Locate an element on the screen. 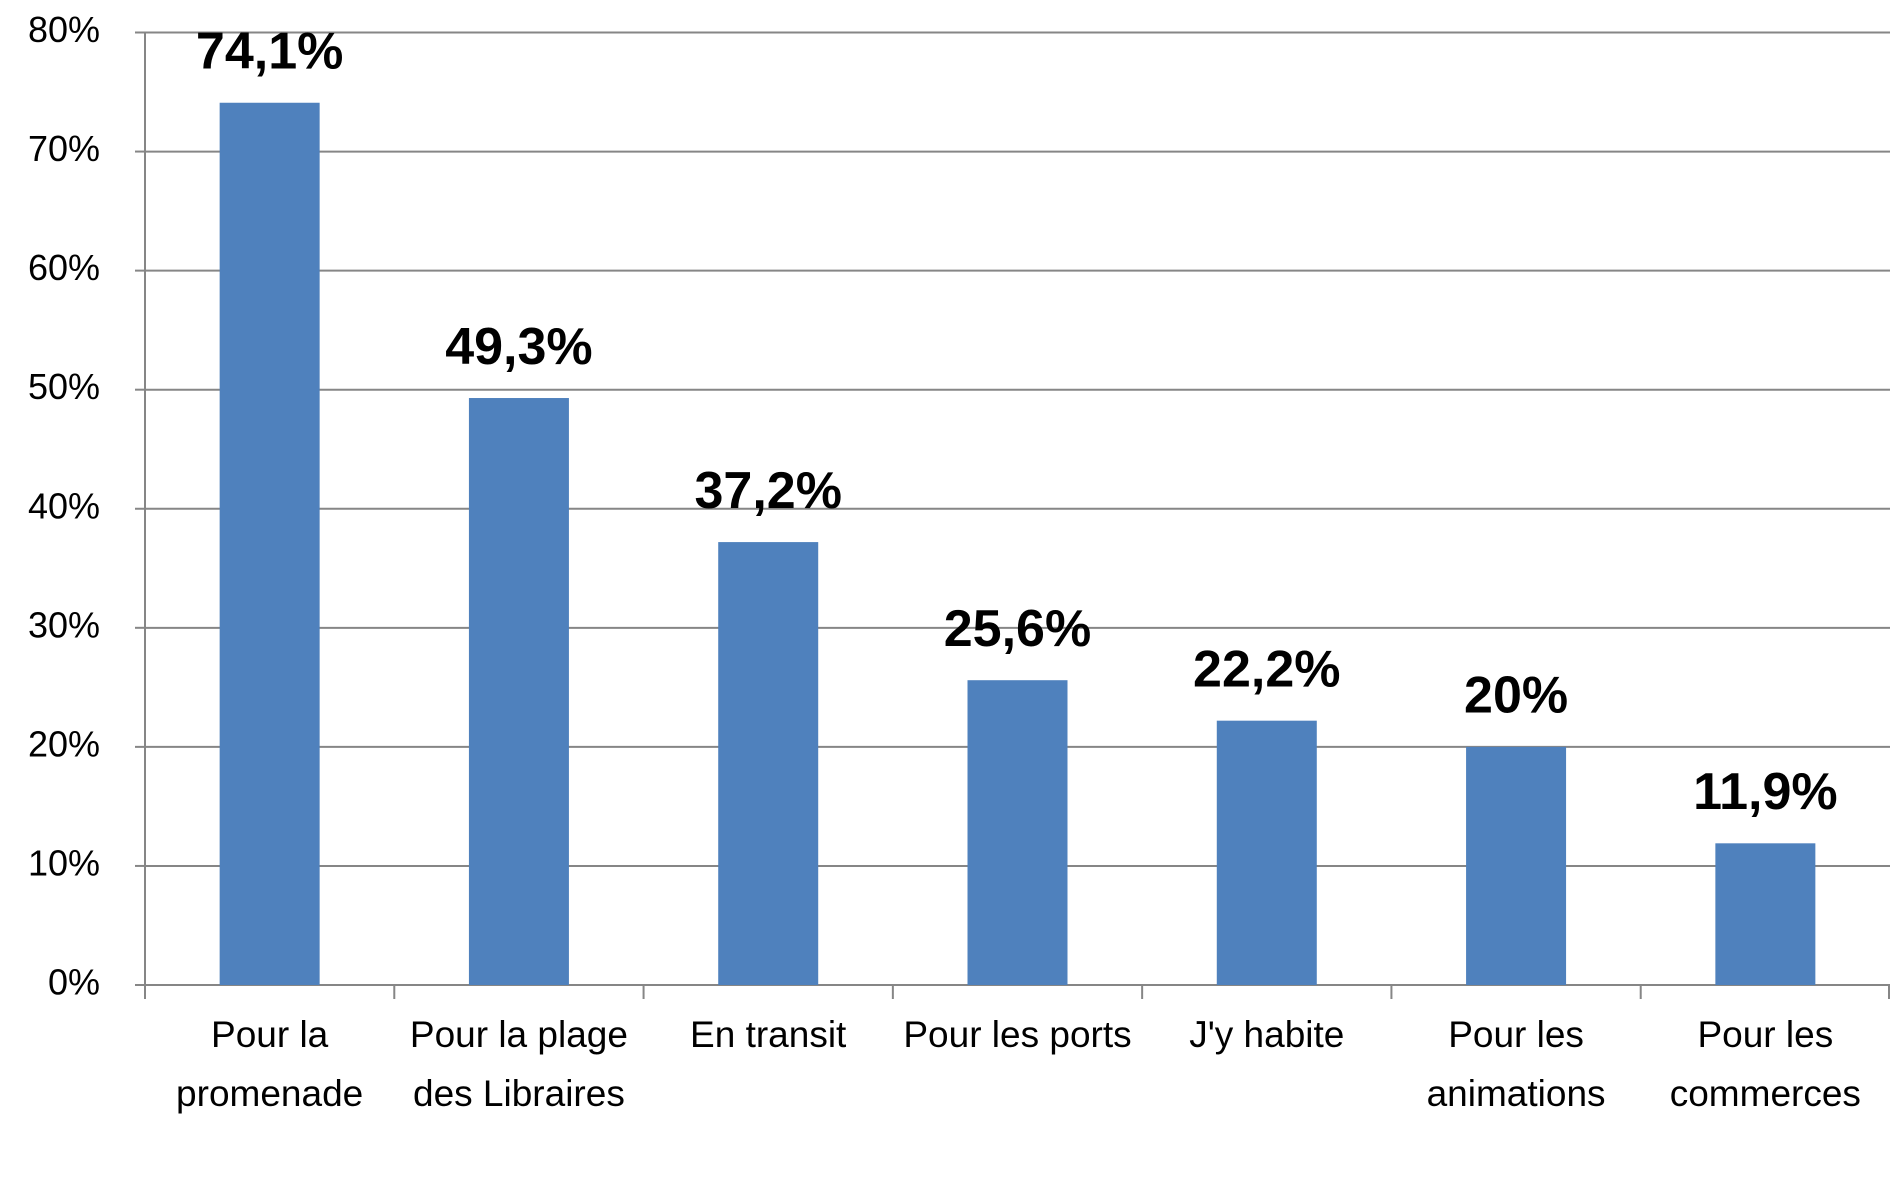 Image resolution: width=1890 pixels, height=1182 pixels. value-label: 22,2% is located at coordinates (1266, 669).